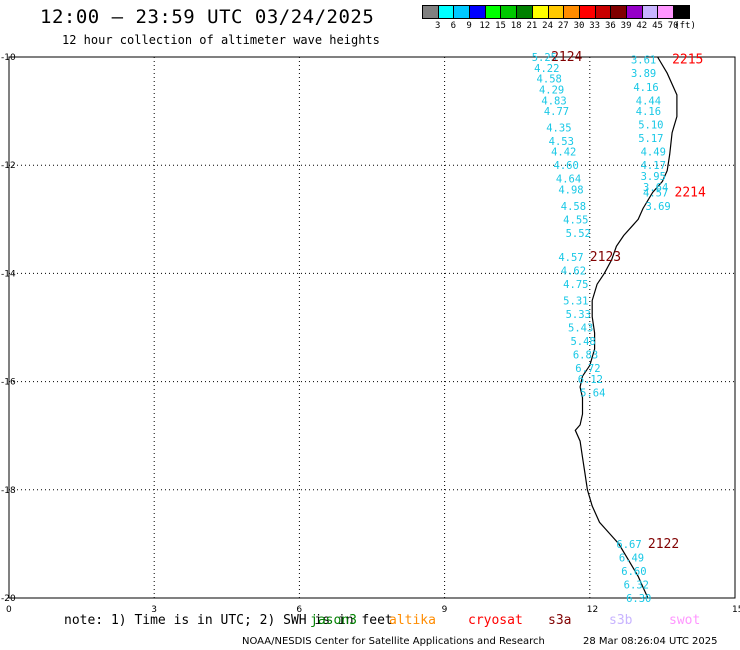 The height and width of the screenshot is (650, 740). I want to click on wave-height-value: 3.61, so click(643, 61).